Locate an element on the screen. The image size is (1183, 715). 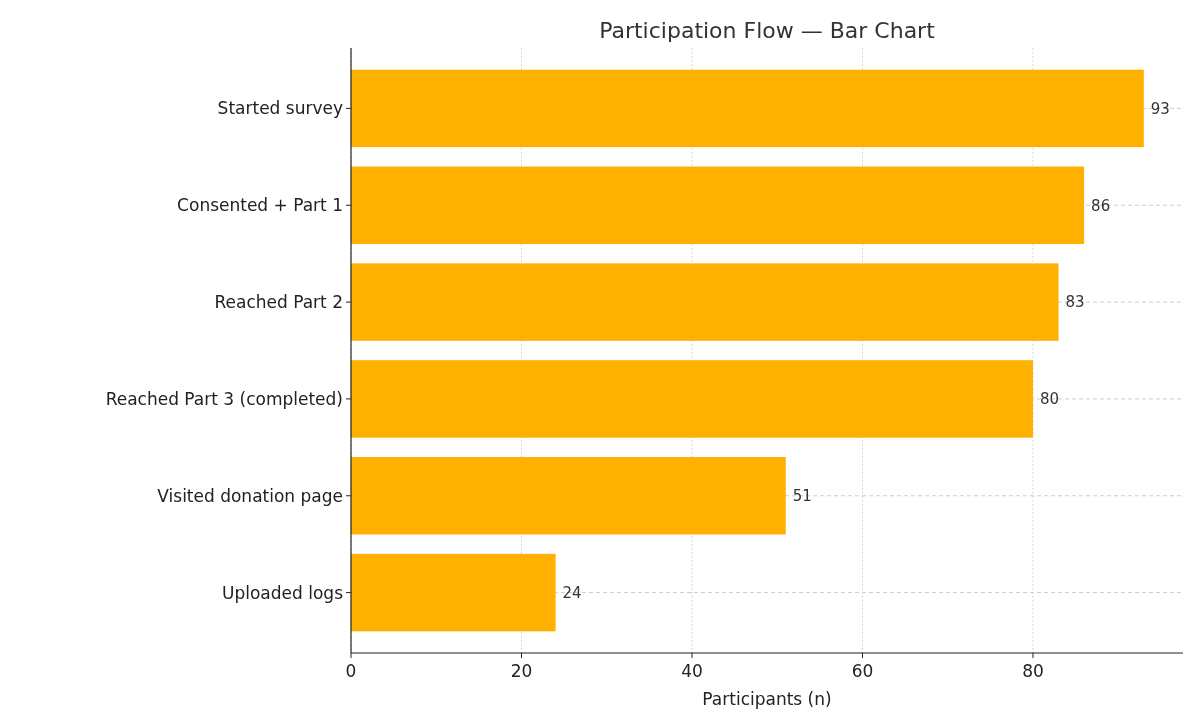
y-tick-label: Uploaded logs is located at coordinates (283, 592).